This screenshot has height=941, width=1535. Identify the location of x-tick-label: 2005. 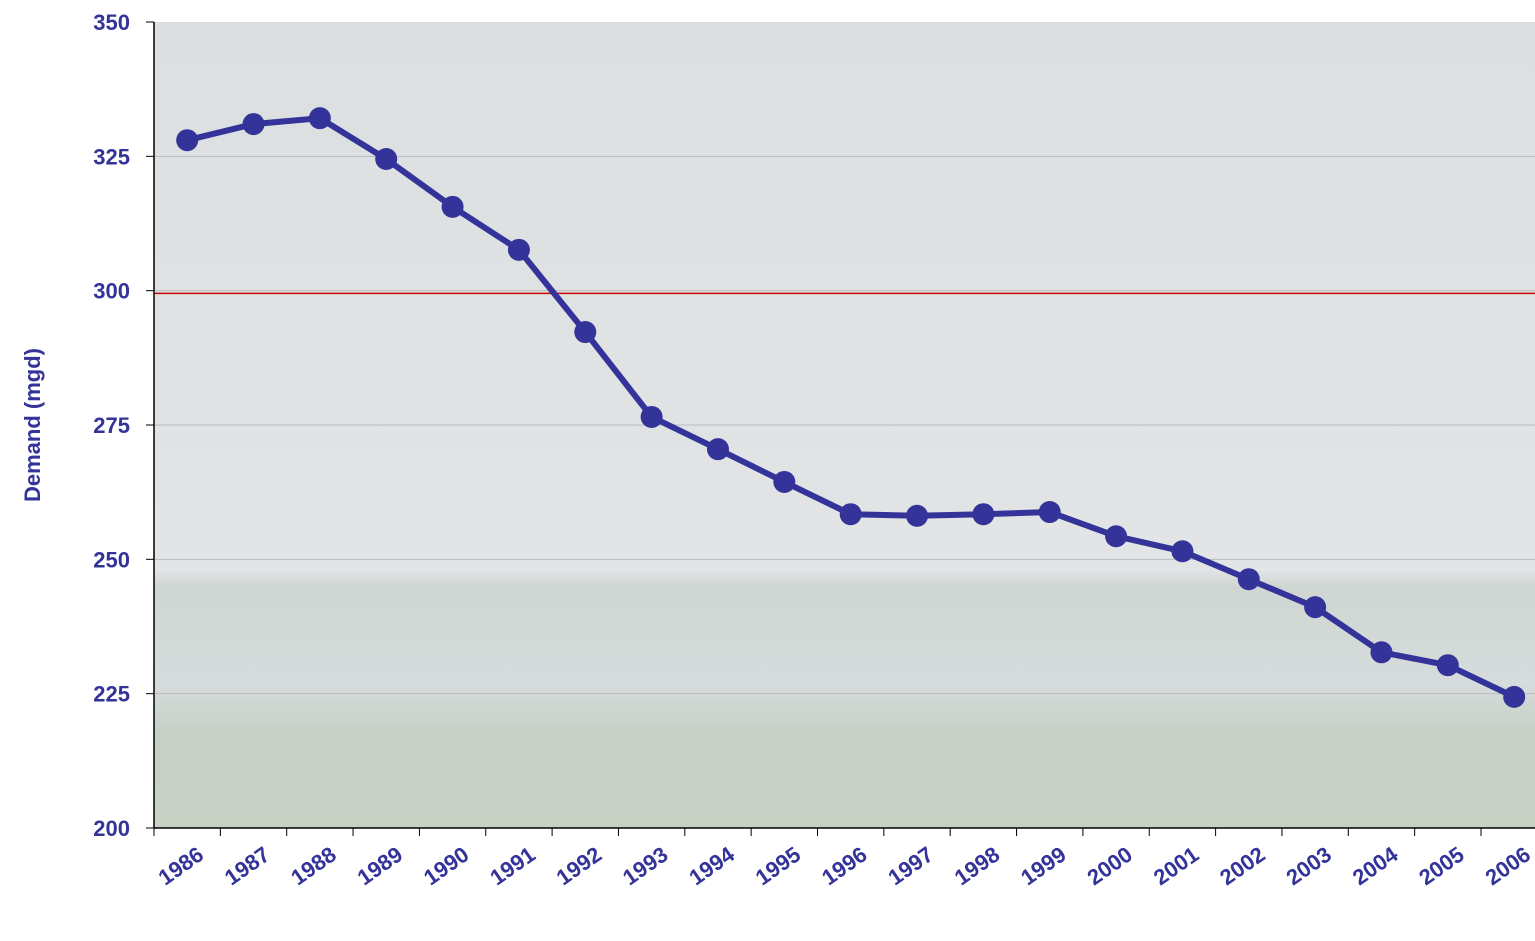
(1441, 866).